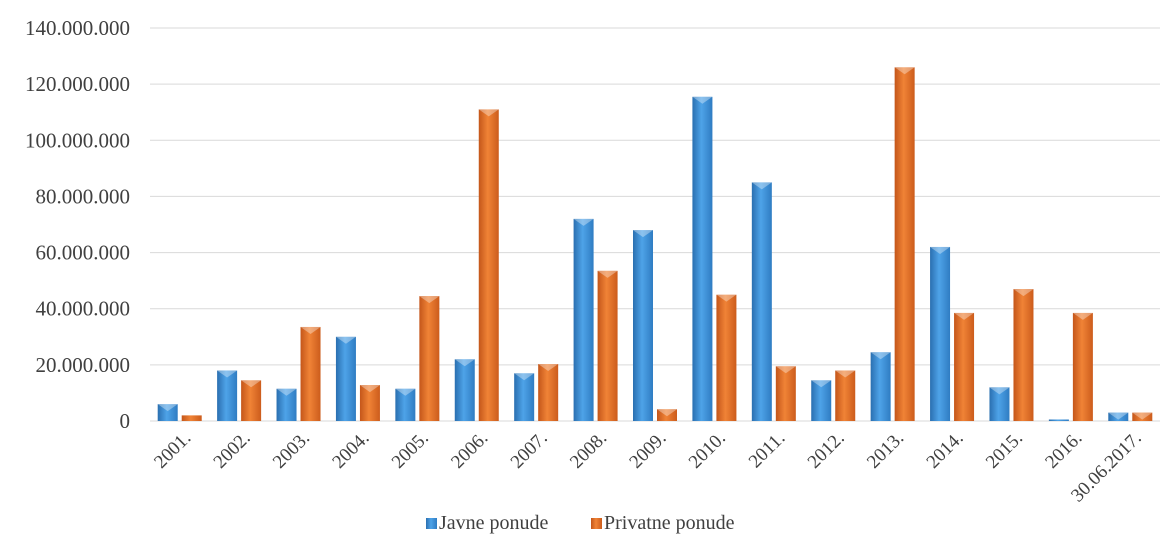 The image size is (1169, 538). What do you see at coordinates (580, 523) in the screenshot?
I see `legend: Javne ponude Privatne ponude` at bounding box center [580, 523].